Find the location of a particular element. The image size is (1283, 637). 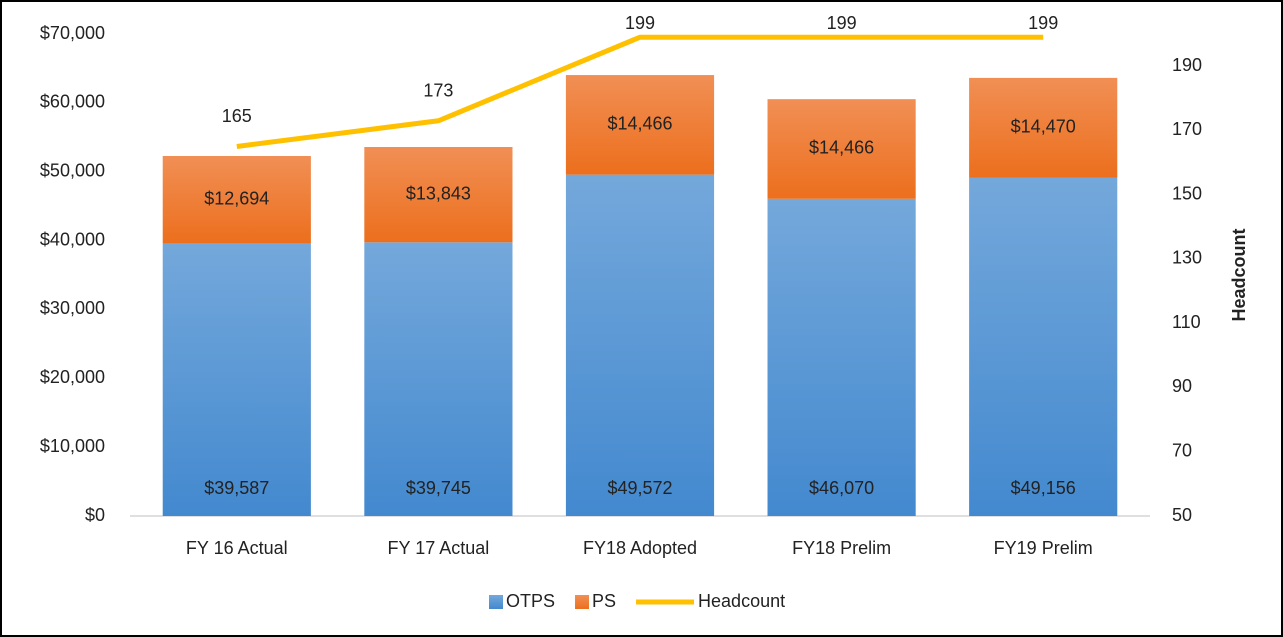

y2-tick-label: 190 is located at coordinates (1187, 65).